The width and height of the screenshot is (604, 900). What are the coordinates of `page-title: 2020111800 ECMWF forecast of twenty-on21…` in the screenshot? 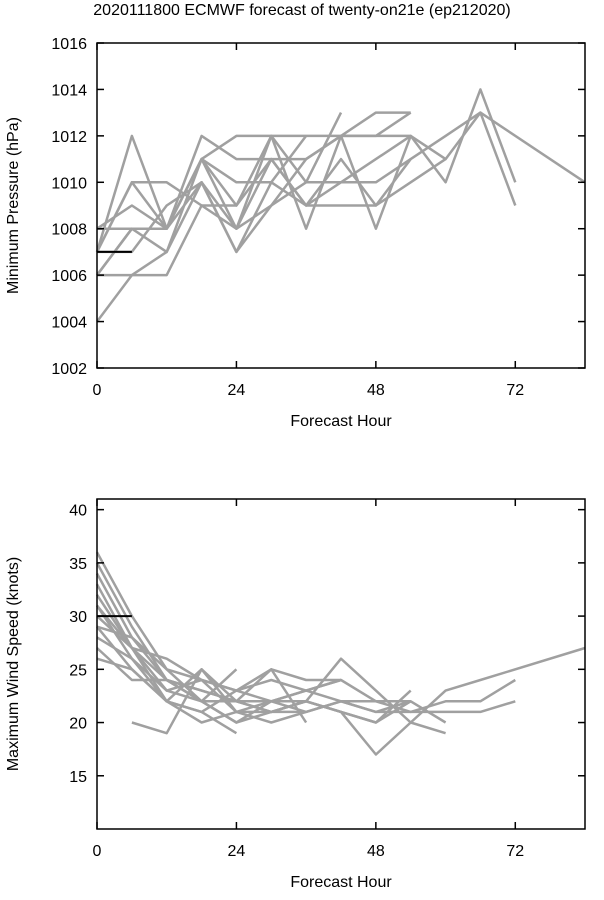 It's located at (302, 10).